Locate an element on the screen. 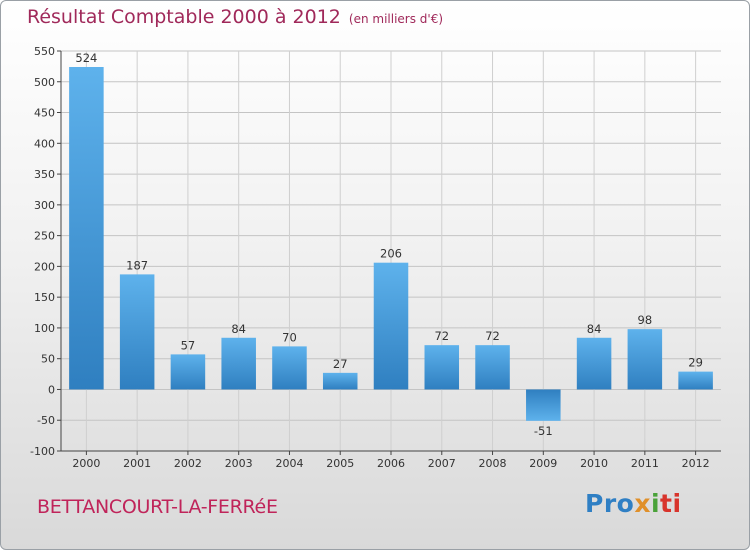 Image resolution: width=750 pixels, height=550 pixels. x-tick-label-2001: 2001 is located at coordinates (137, 463).